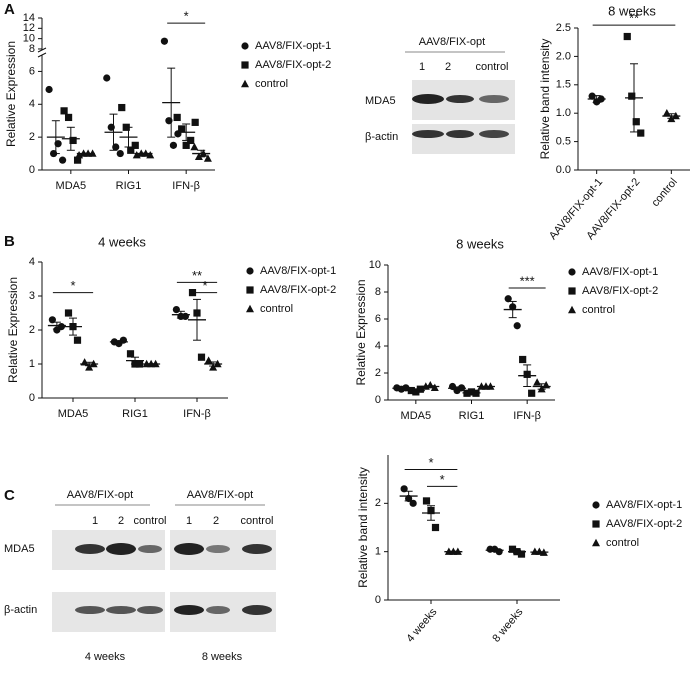 The image size is (700, 675). I want to click on panel-label: A, so click(9, 9).